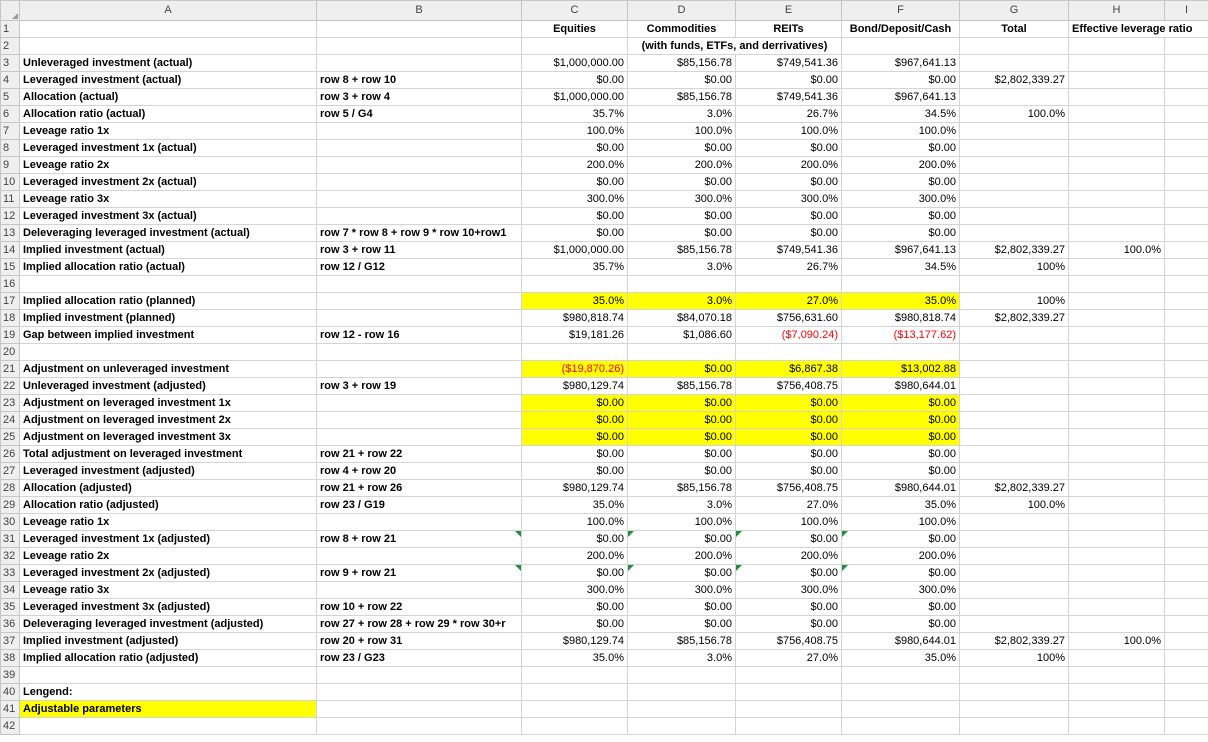  Describe the element at coordinates (681, 165) in the screenshot. I see `value-cell-d: 200.0%` at that location.